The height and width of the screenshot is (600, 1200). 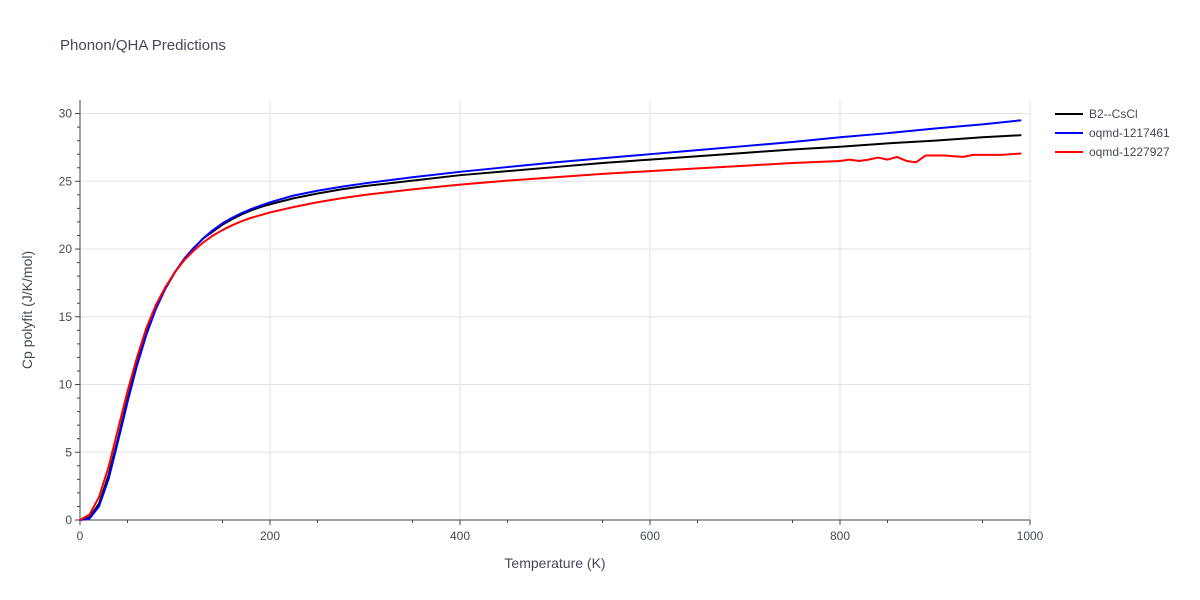 What do you see at coordinates (68, 452) in the screenshot?
I see `y-tick-label: 5` at bounding box center [68, 452].